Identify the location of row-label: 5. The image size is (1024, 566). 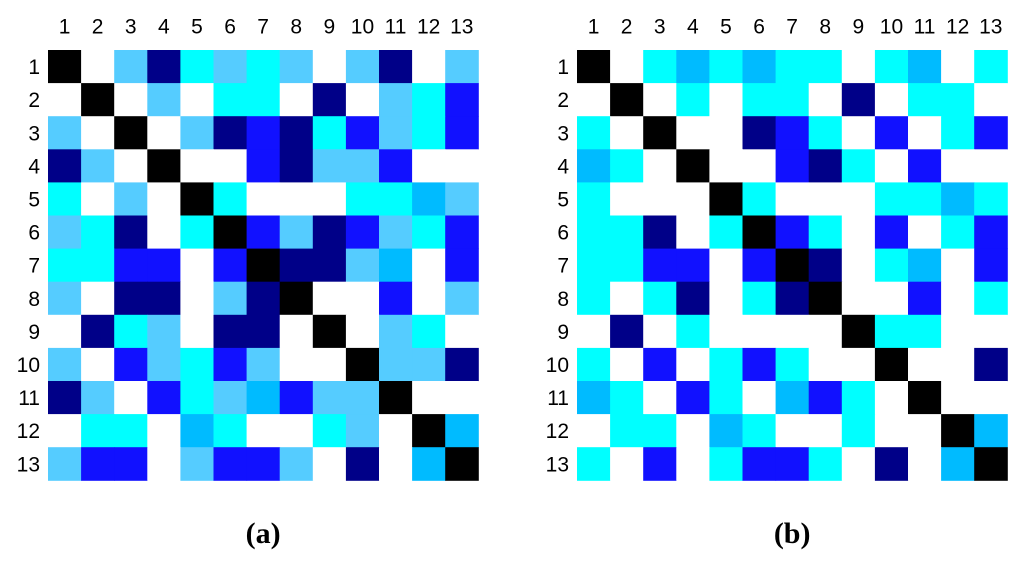
(34, 199).